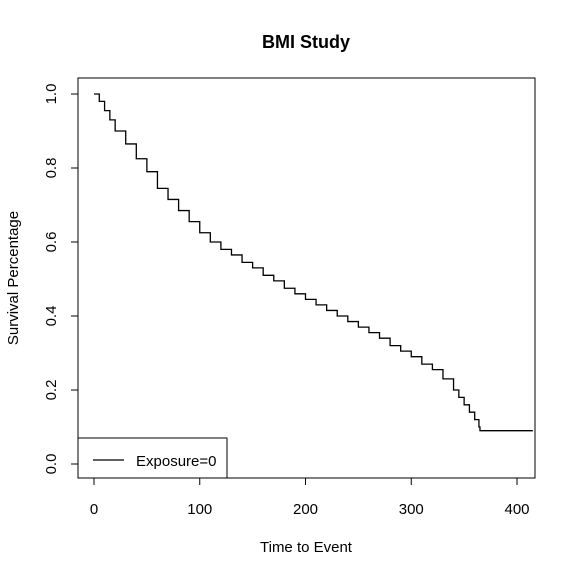 The width and height of the screenshot is (576, 576). I want to click on chart-title: BMI Study, so click(306, 42).